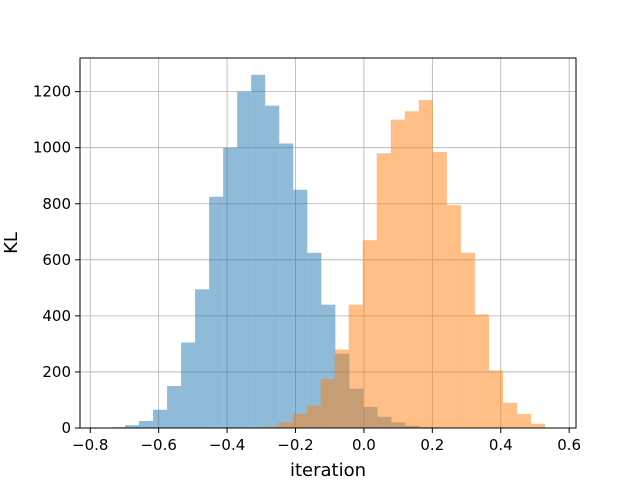  I want to click on x-tick-label: 0.2, so click(432, 445).